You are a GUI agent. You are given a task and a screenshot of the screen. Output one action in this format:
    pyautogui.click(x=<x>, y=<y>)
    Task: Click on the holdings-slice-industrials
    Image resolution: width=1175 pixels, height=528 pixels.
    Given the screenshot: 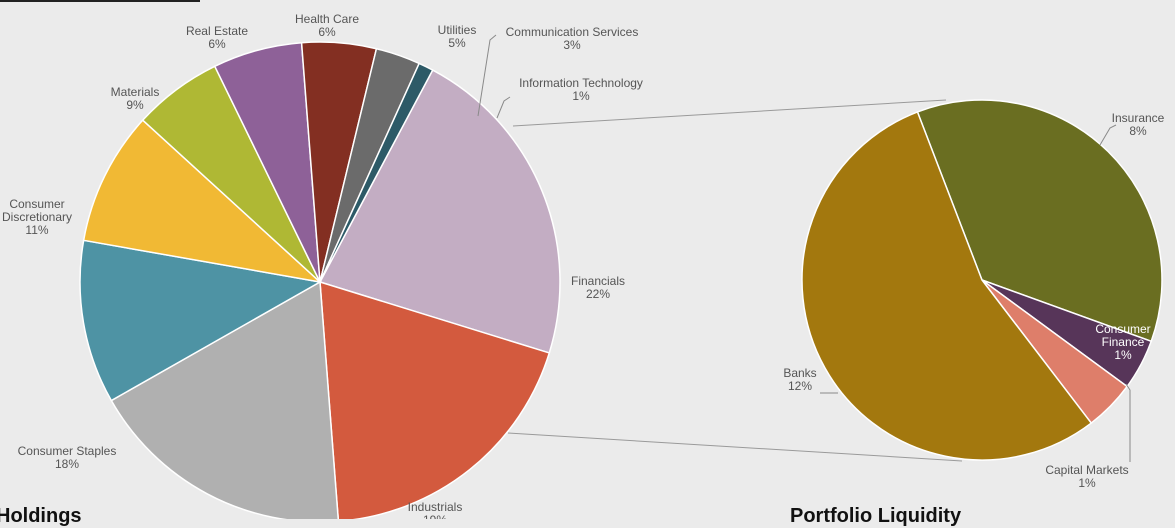 What is the action you would take?
    pyautogui.click(x=435, y=399)
    